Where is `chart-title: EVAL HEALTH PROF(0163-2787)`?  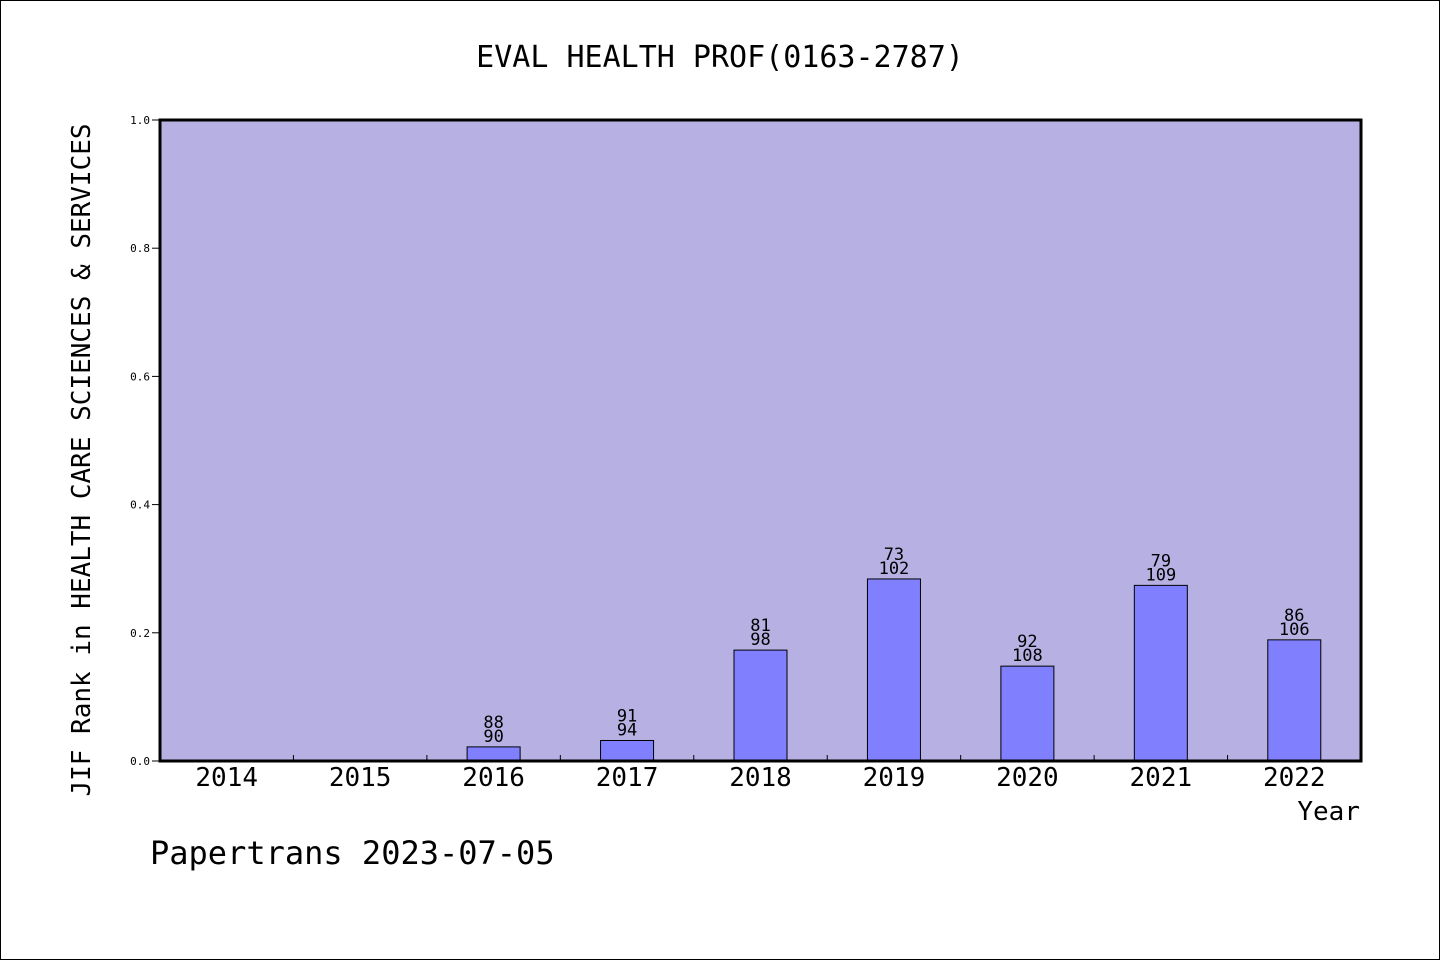
chart-title: EVAL HEALTH PROF(0163-2787) is located at coordinates (720, 57).